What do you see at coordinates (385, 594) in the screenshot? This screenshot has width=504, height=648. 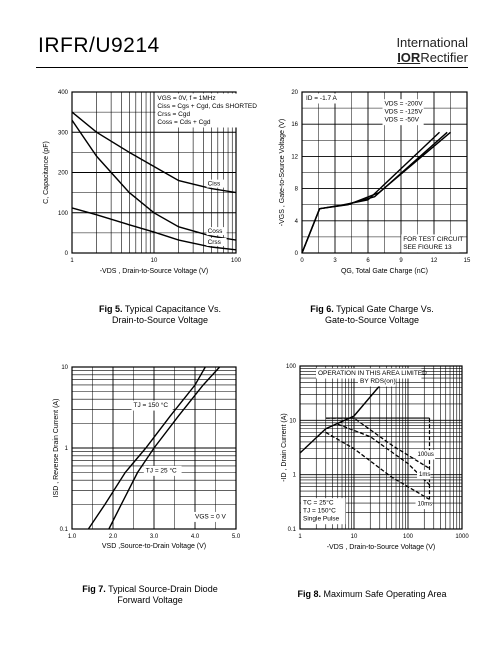 I see `caption-fig8-text1: Maximum Safe Operating Area` at bounding box center [385, 594].